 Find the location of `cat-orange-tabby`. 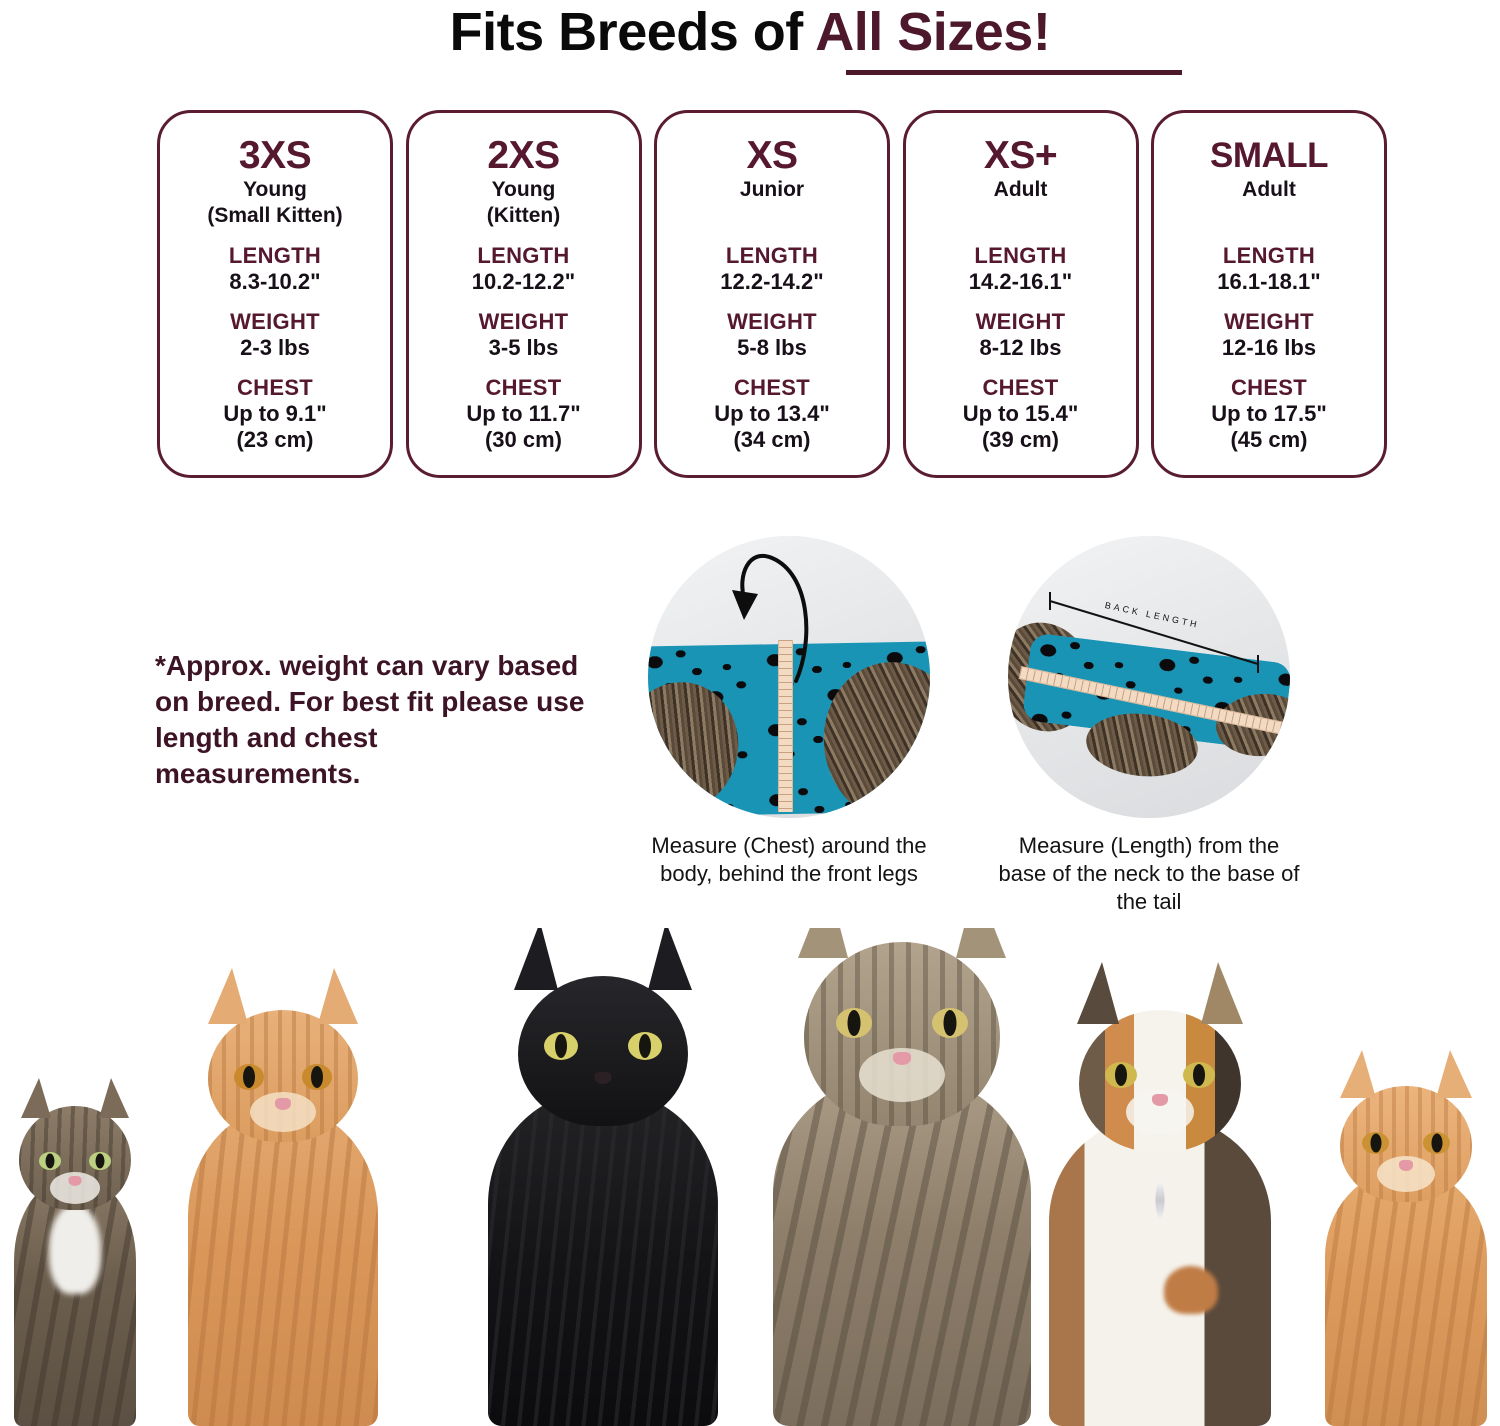

cat-orange-tabby is located at coordinates (283, 1197).